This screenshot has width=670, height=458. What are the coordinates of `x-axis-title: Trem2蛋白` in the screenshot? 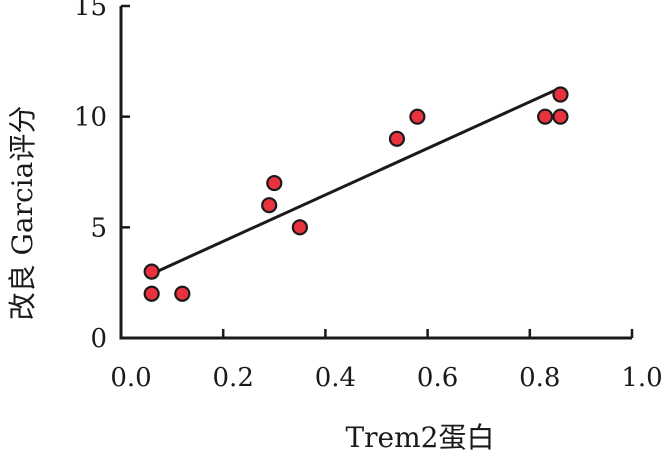 It's located at (420, 437).